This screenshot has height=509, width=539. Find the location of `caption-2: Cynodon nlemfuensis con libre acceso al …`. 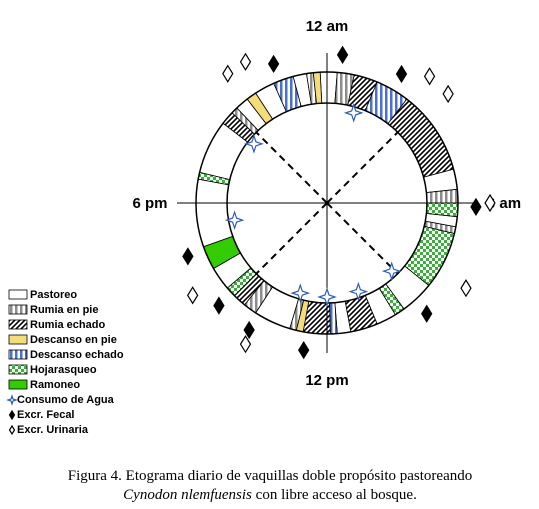

caption-2: Cynodon nlemfuensis con libre acceso al … is located at coordinates (270, 495).